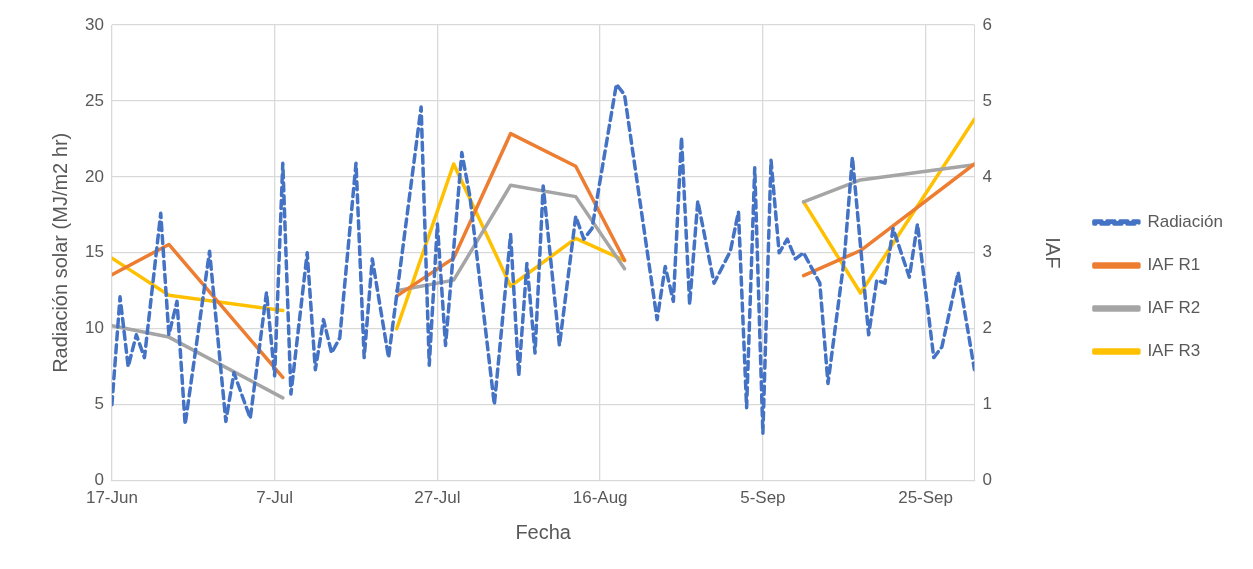 Image resolution: width=1253 pixels, height=569 pixels. I want to click on y2-tick-label: 1, so click(987, 404).